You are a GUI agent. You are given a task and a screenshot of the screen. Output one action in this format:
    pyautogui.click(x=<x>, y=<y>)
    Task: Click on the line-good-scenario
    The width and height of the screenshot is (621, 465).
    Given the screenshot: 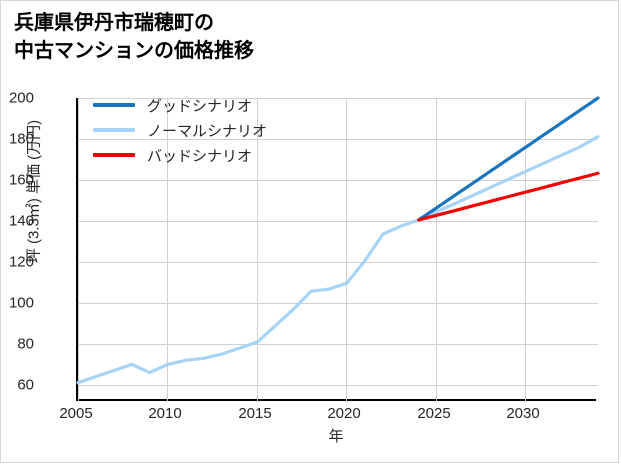 What is the action you would take?
    pyautogui.click(x=508, y=159)
    